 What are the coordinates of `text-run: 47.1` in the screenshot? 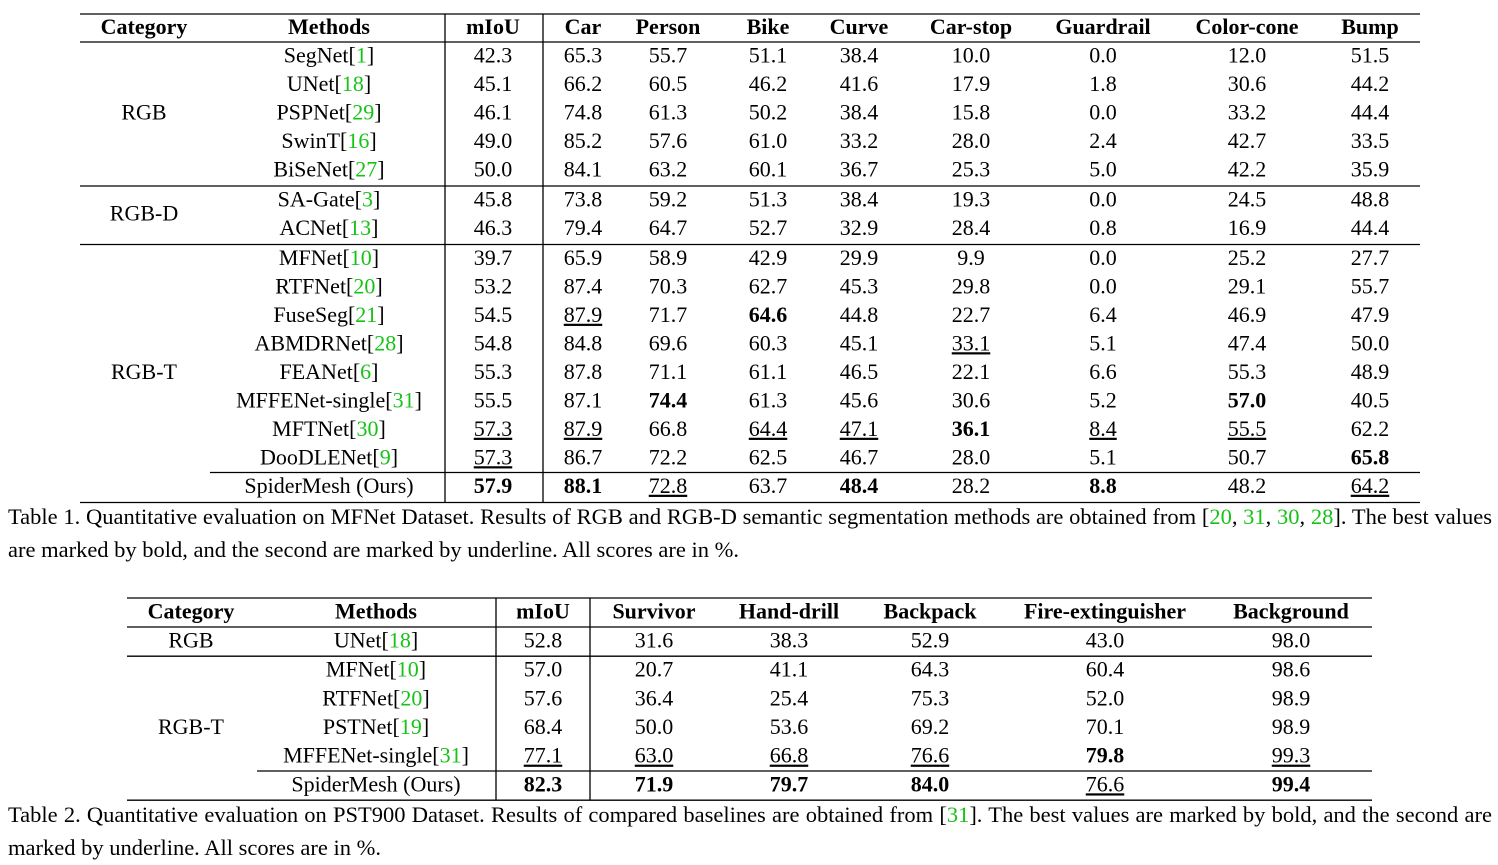 It's located at (859, 428).